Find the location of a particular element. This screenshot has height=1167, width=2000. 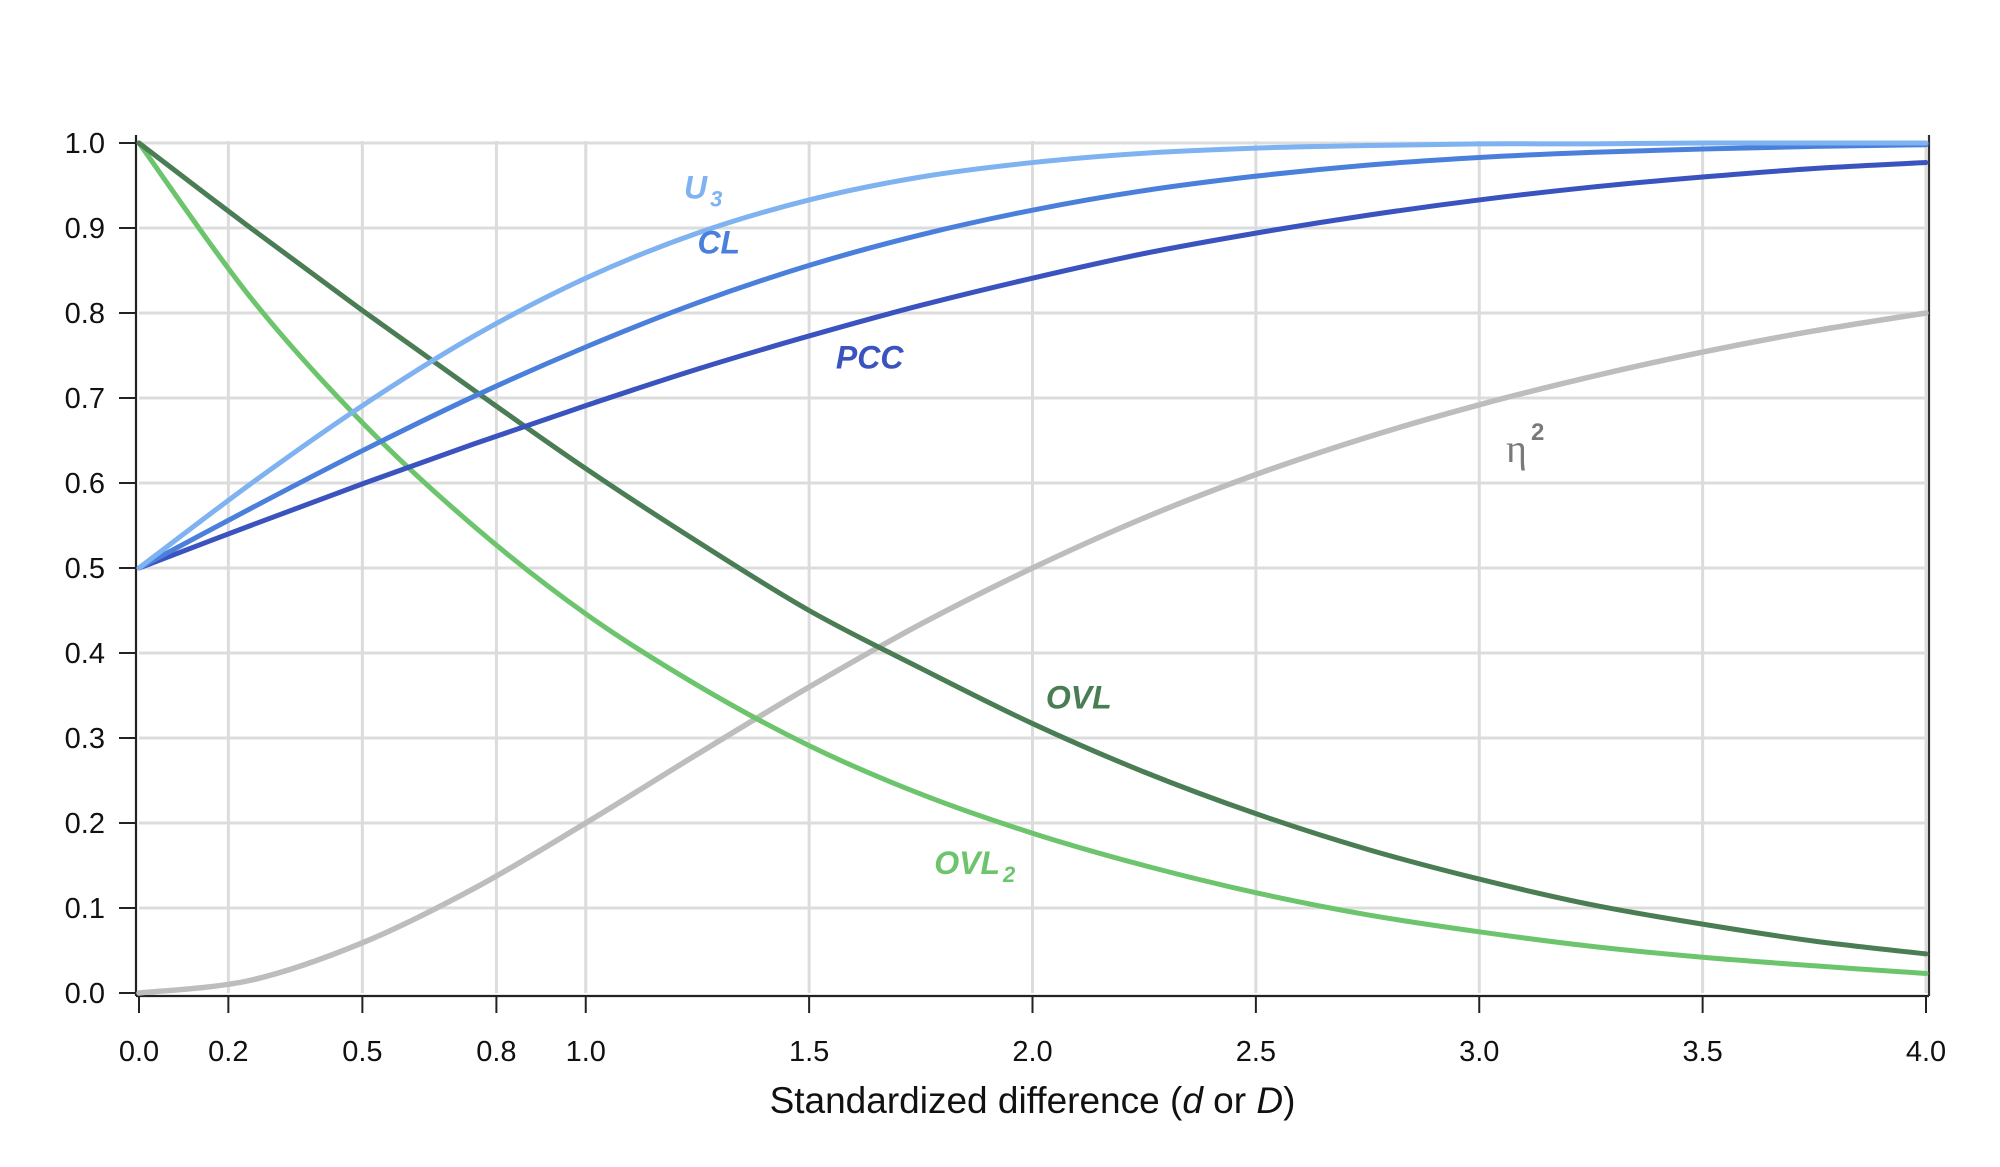

y-tick-label: 0.6 is located at coordinates (85, 484).